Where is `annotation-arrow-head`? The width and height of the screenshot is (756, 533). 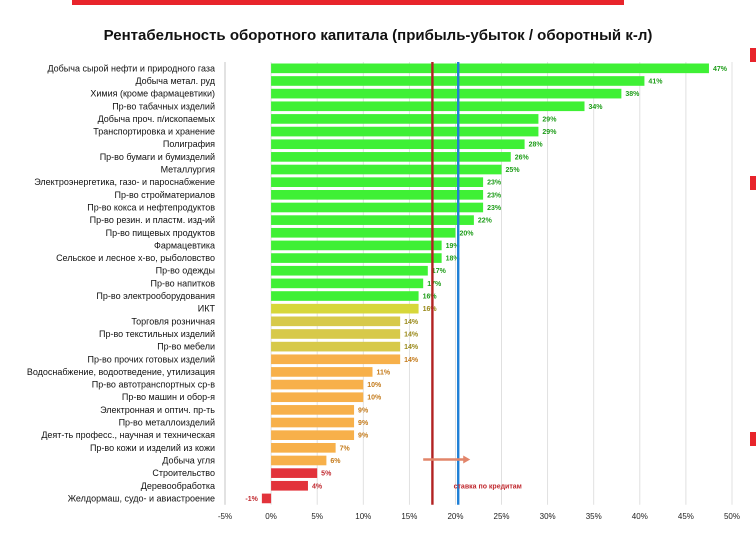
annotation-arrow-head is located at coordinates (467, 459).